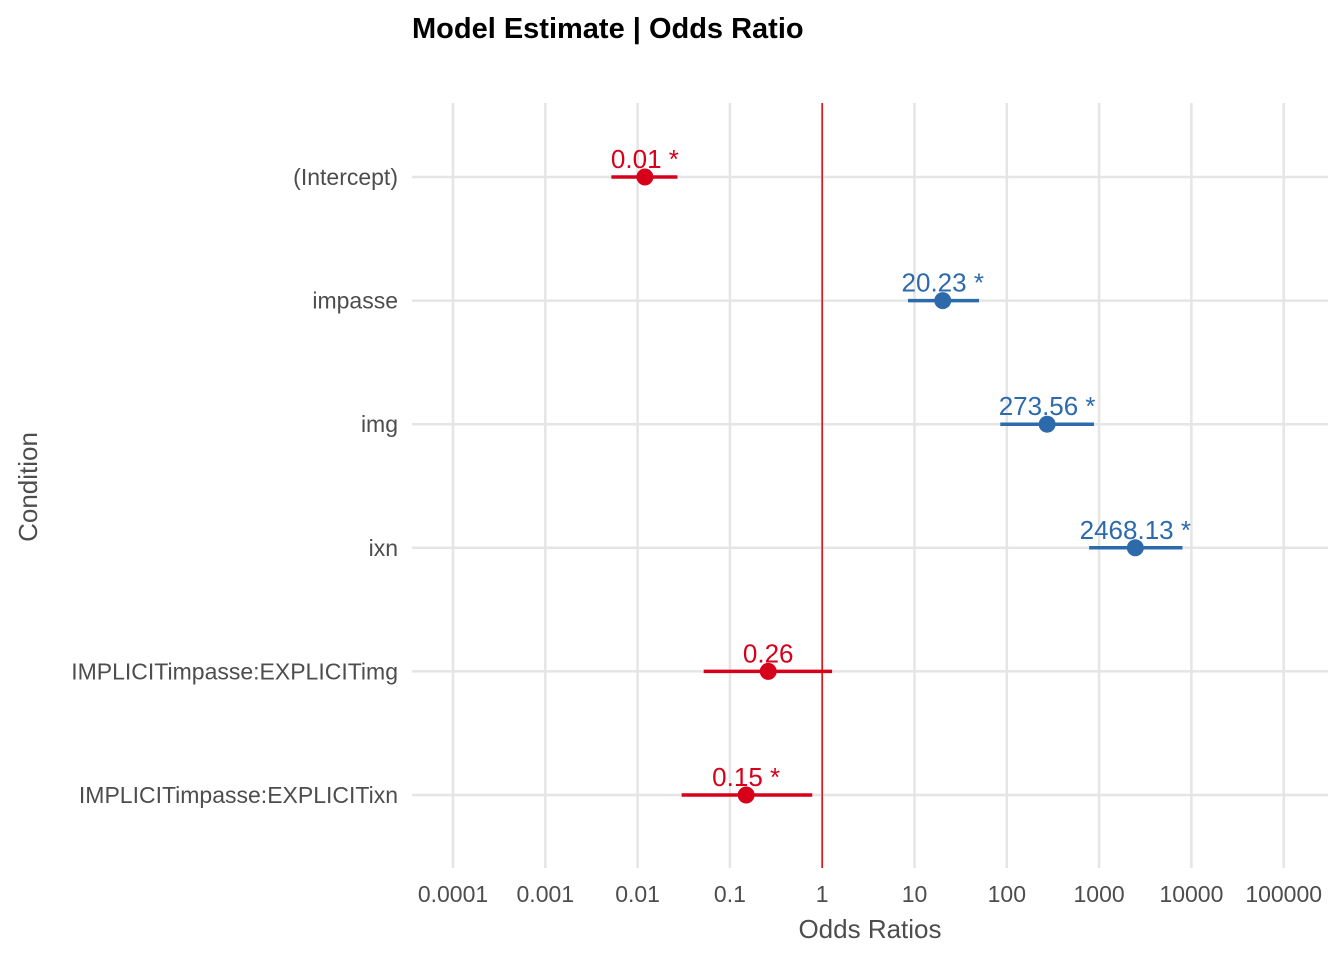 The image size is (1344, 960). I want to click on x-axis-title: Odds Ratios, so click(869, 929).